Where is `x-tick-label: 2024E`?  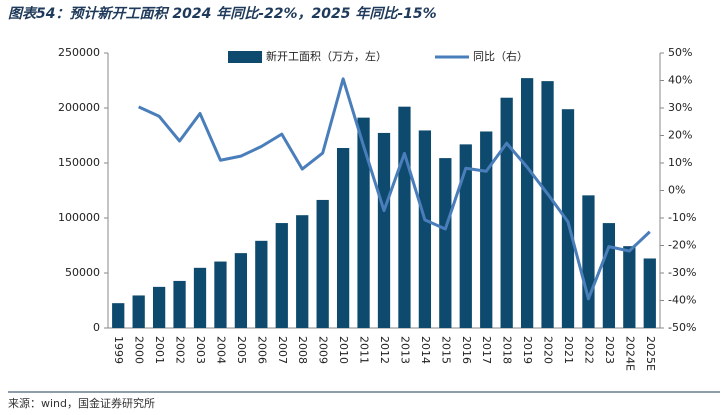
x-tick-label: 2024E is located at coordinates (629, 353).